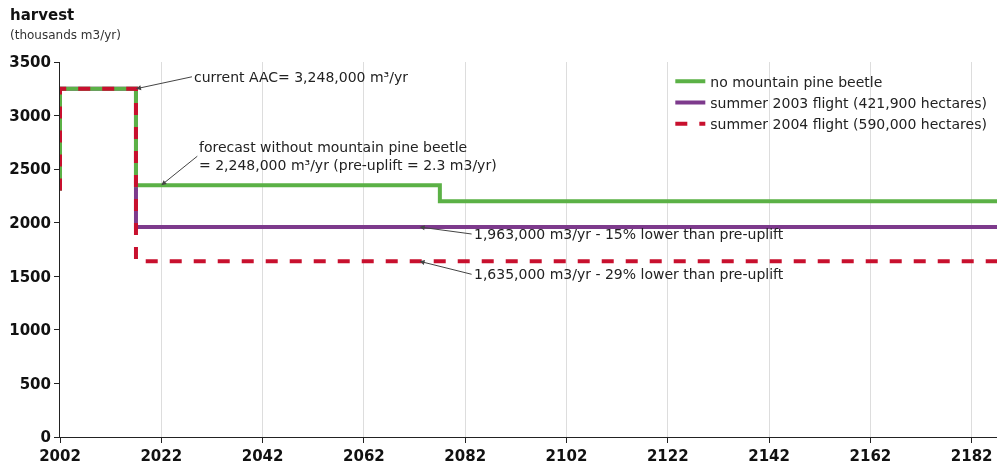  What do you see at coordinates (30, 330) in the screenshot?
I see `y-tick-label: 1000` at bounding box center [30, 330].